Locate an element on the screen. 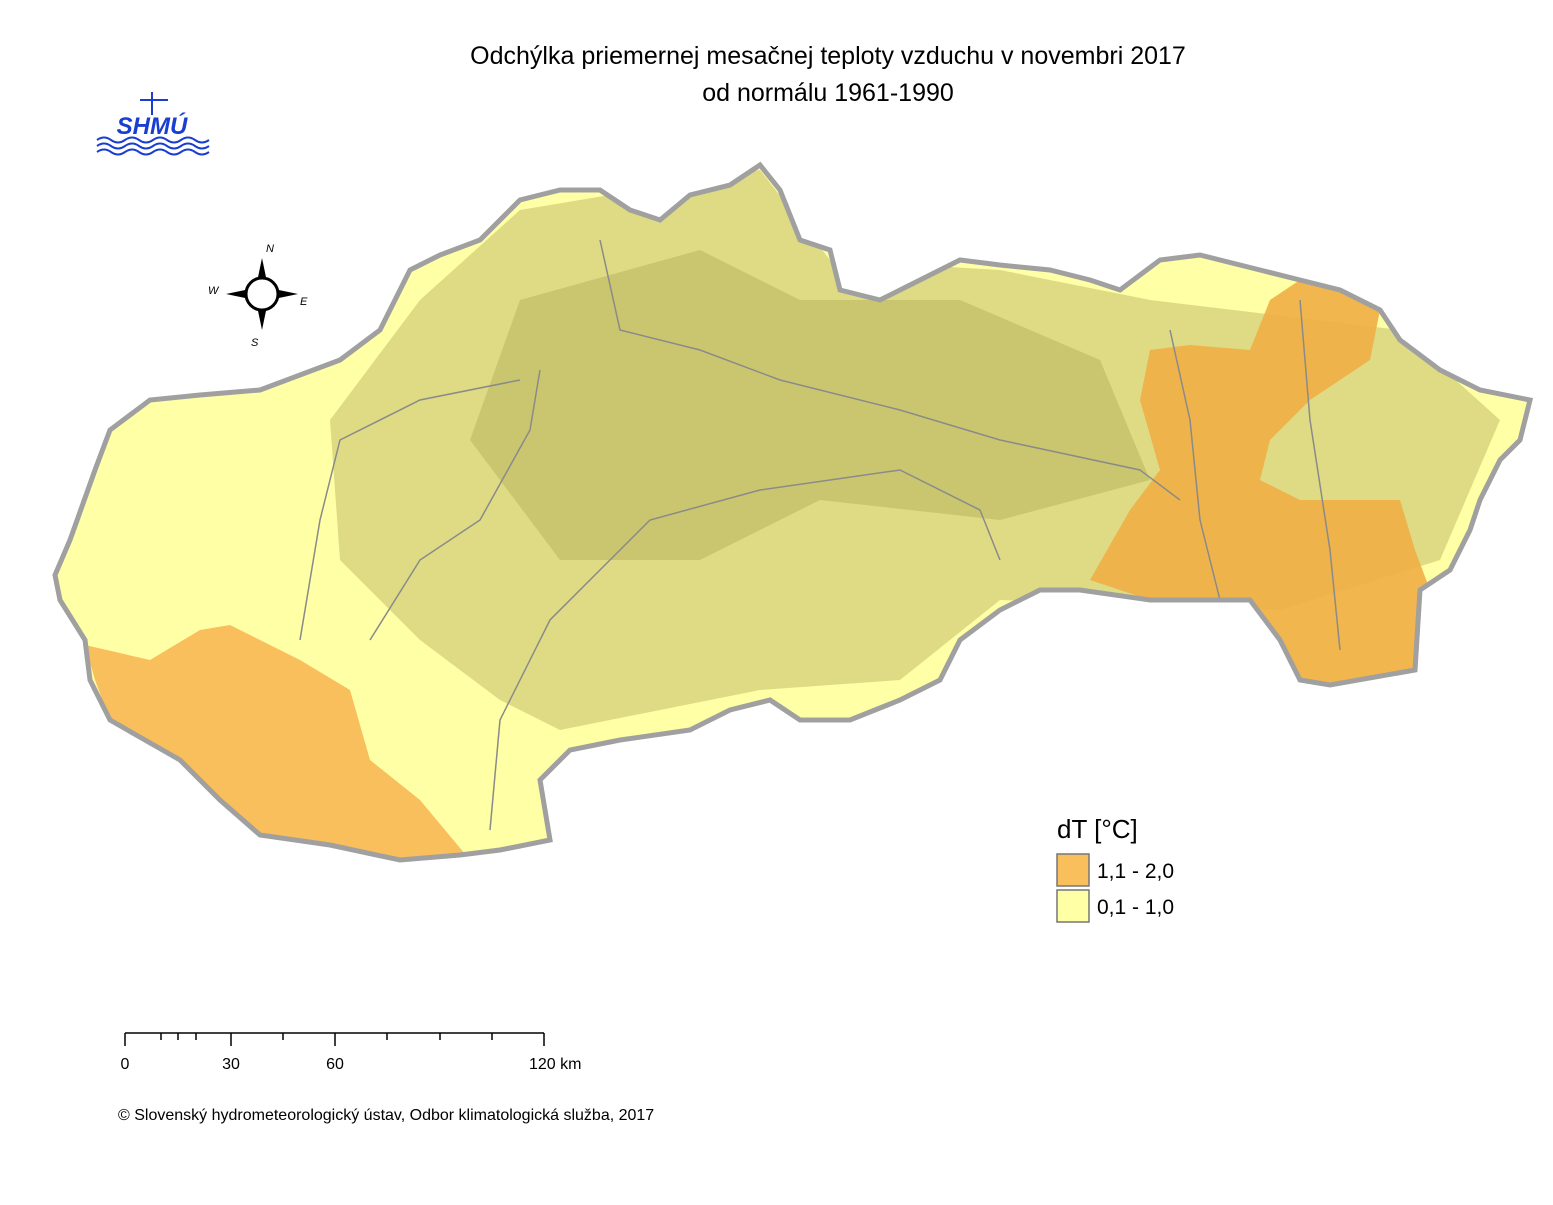  legend: 1,1 - 2,0 0,1 - 1,0 is located at coordinates (1115, 888).